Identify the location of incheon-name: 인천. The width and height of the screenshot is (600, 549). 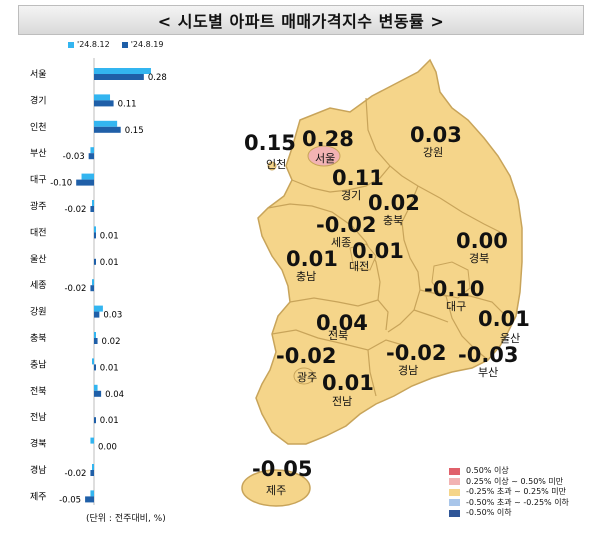
(276, 164).